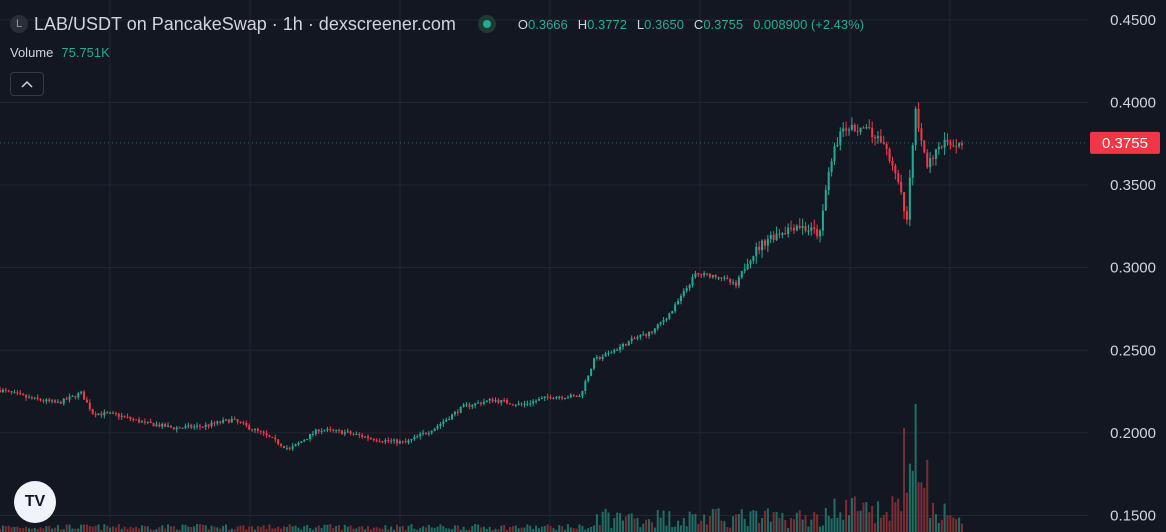  I want to click on tradingview-logo-icon: TV, so click(35, 502).